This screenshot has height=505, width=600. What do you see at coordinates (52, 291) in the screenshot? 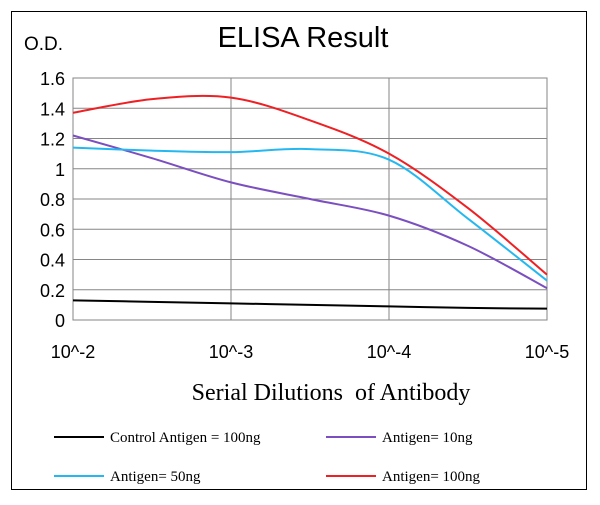
I see `y-tick-label: 0.2` at bounding box center [52, 291].